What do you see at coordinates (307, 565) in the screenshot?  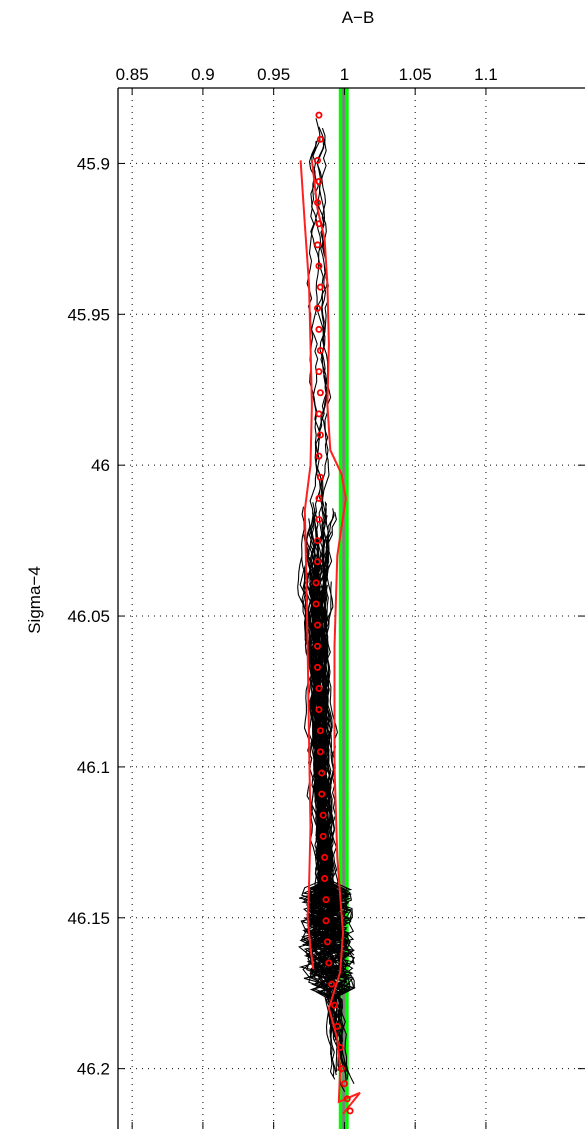 I see `envelope-left-line` at bounding box center [307, 565].